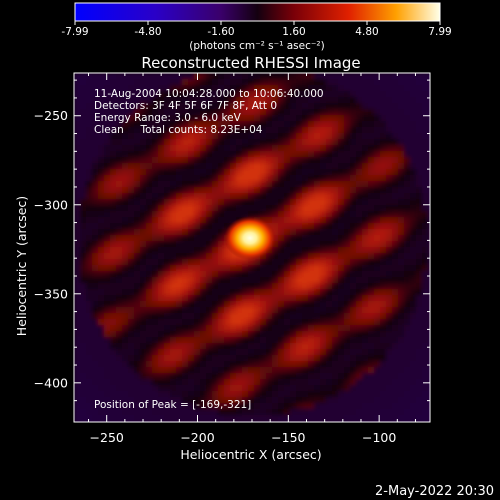 The height and width of the screenshot is (500, 500). Describe the element at coordinates (250, 454) in the screenshot. I see `x-axis-title: Heliocentric X (arcsec)` at that location.